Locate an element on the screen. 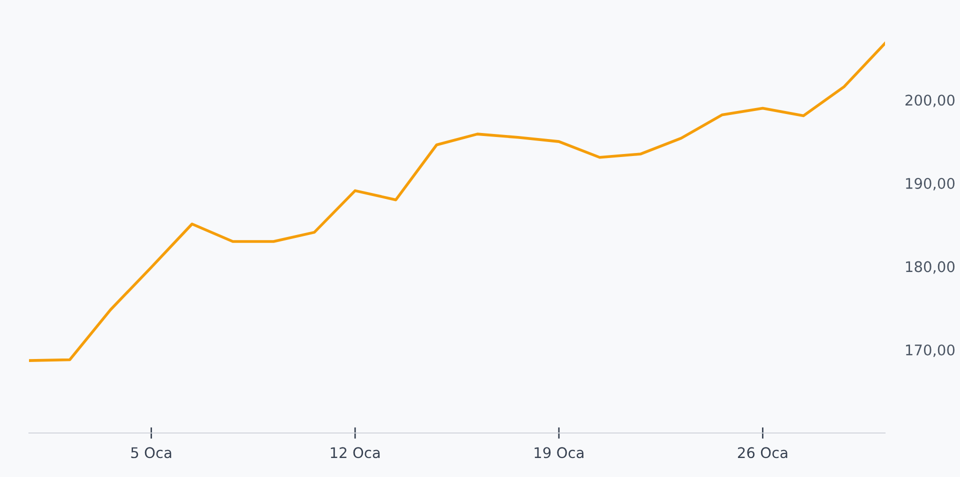  x-tick-label: 19 Oca is located at coordinates (559, 452).